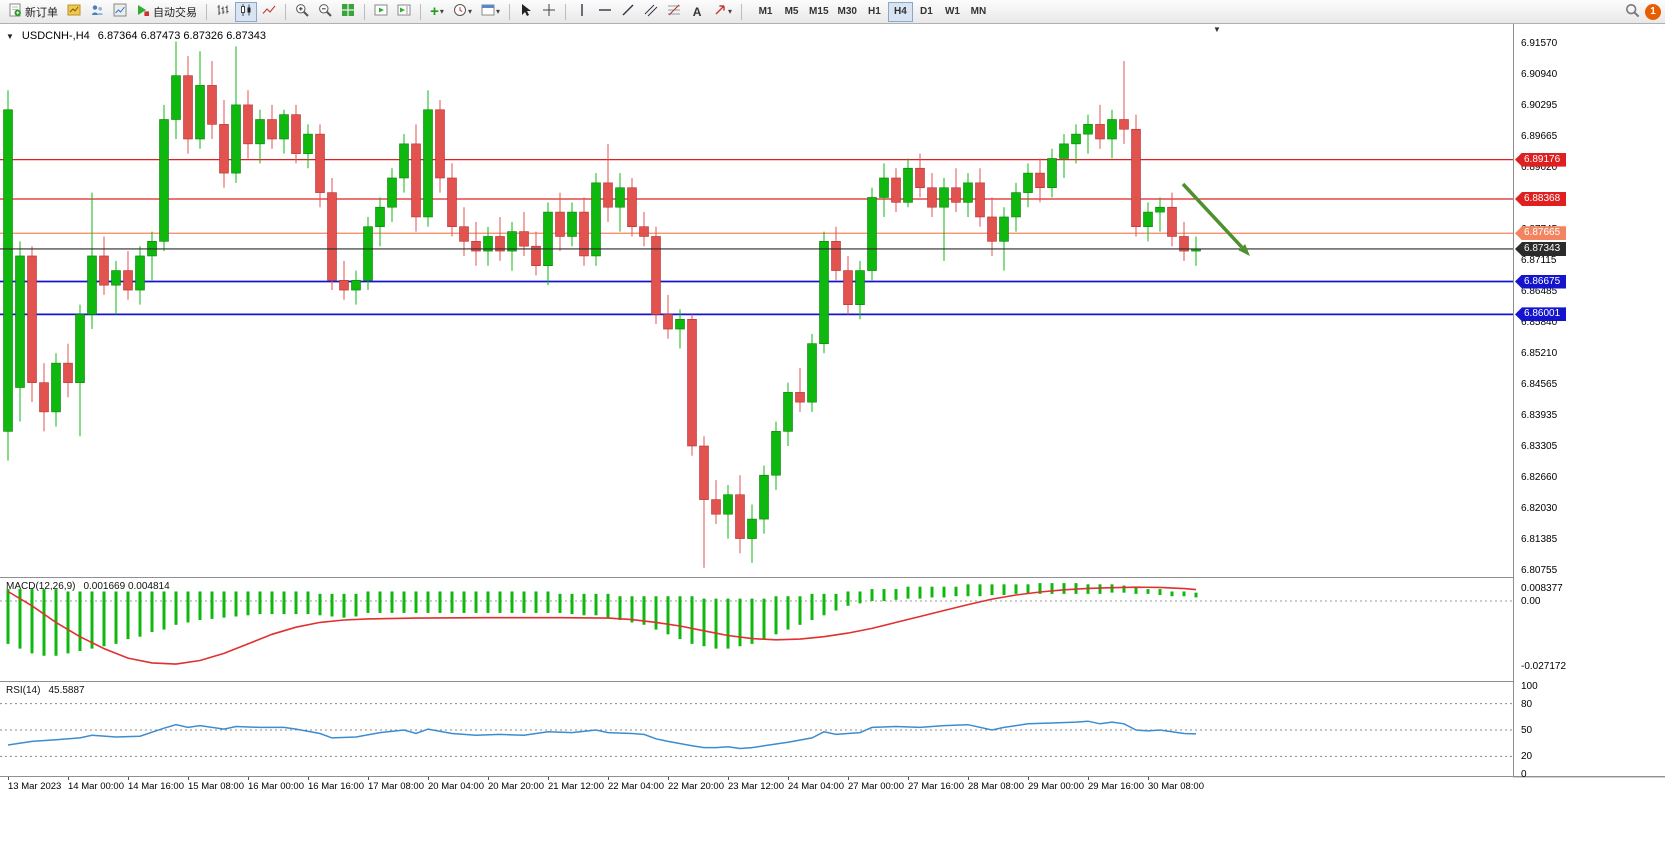  I want to click on chart-symbol-title: USDCNH-,H4, so click(55, 36).